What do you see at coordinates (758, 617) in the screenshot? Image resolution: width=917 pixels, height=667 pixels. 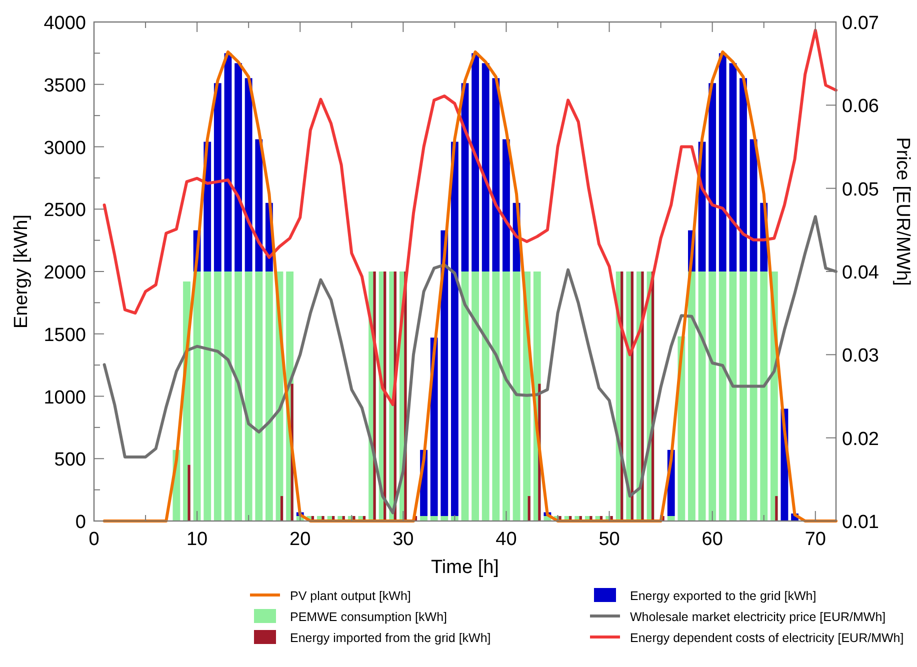 I see `legend-label: Wholesale market electricity price [EUR/MWh]` at bounding box center [758, 617].